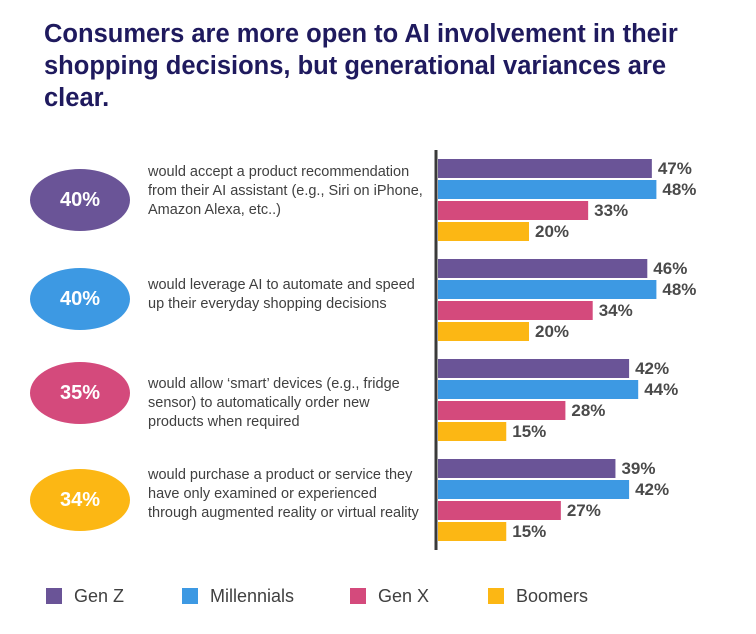 This screenshot has width=756, height=634. I want to click on data-label-boomers-4: 15%, so click(529, 531).